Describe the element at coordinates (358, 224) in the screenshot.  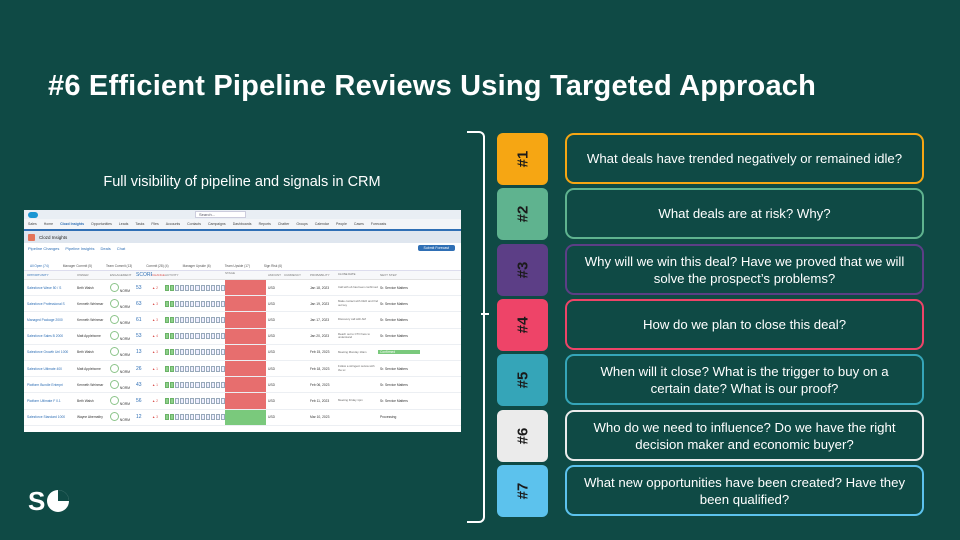
I see `crm-nav-tab: Cases` at that location.